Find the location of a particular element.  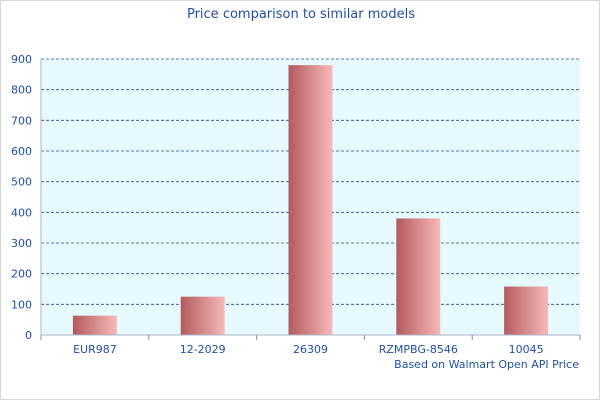

x-tick-label: 26309 is located at coordinates (310, 349).